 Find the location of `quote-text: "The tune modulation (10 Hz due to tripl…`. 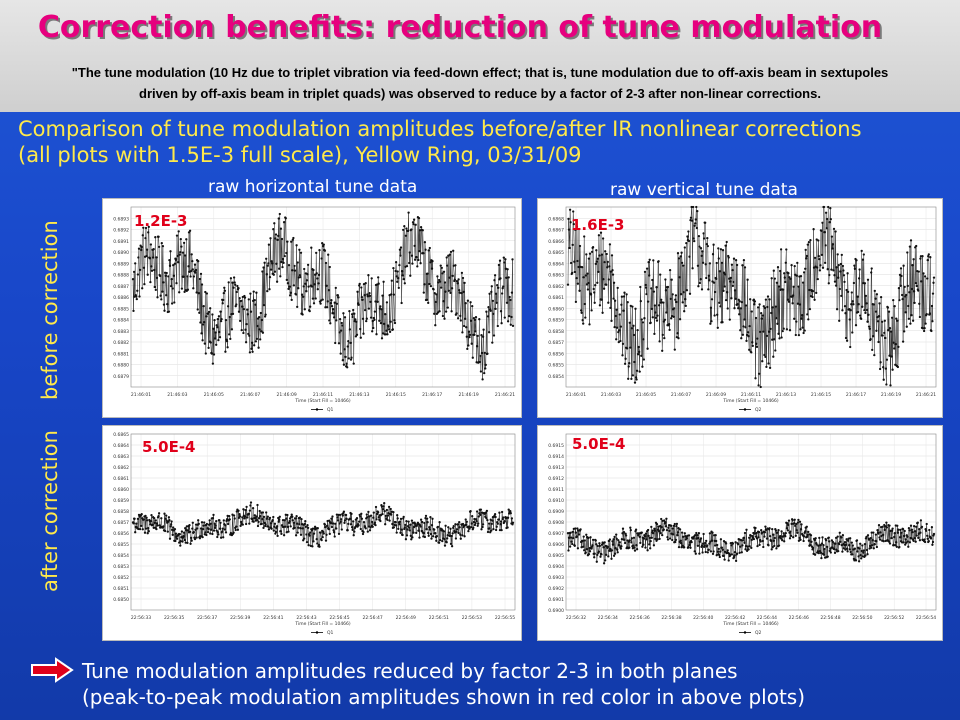

quote-text: "The tune modulation (10 Hz due to tripl… is located at coordinates (480, 83).